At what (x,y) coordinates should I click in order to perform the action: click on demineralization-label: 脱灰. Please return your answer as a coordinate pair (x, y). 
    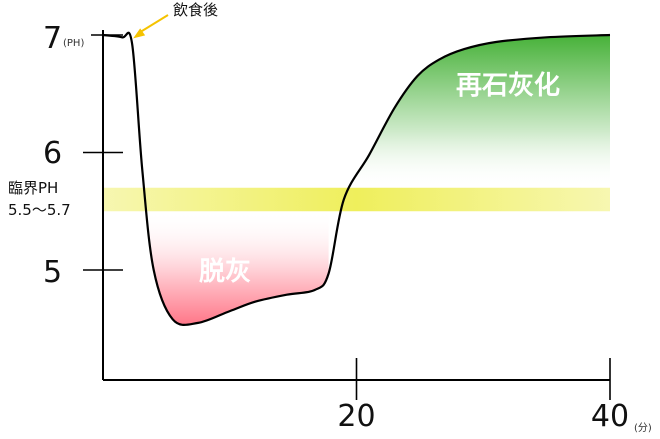
    Looking at the image, I should click on (225, 272).